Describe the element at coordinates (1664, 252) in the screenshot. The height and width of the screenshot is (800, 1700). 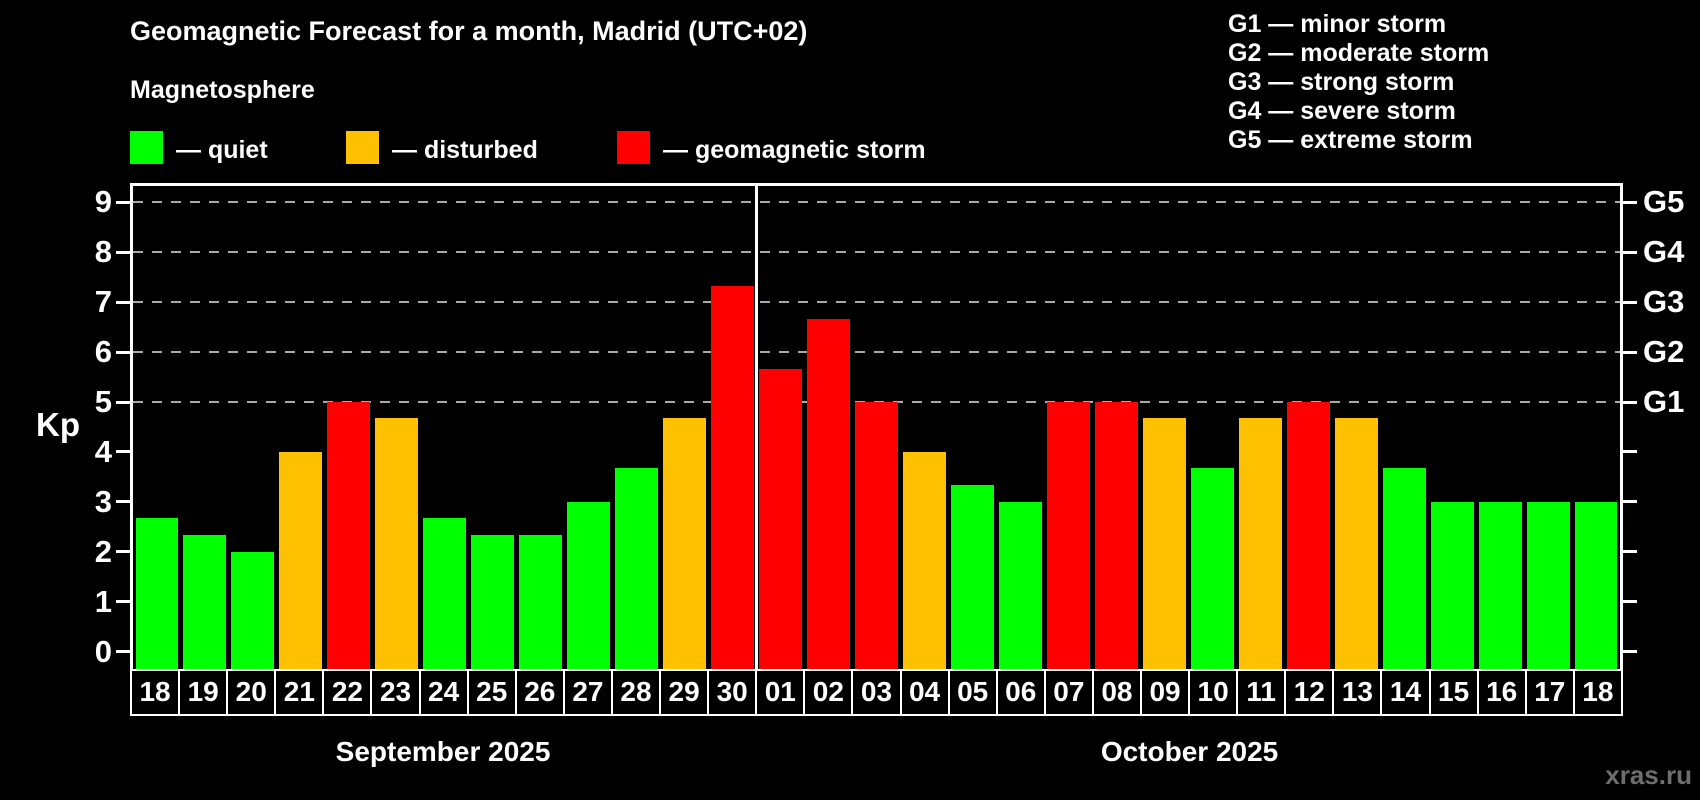
I see `g-label-g4: G4` at that location.